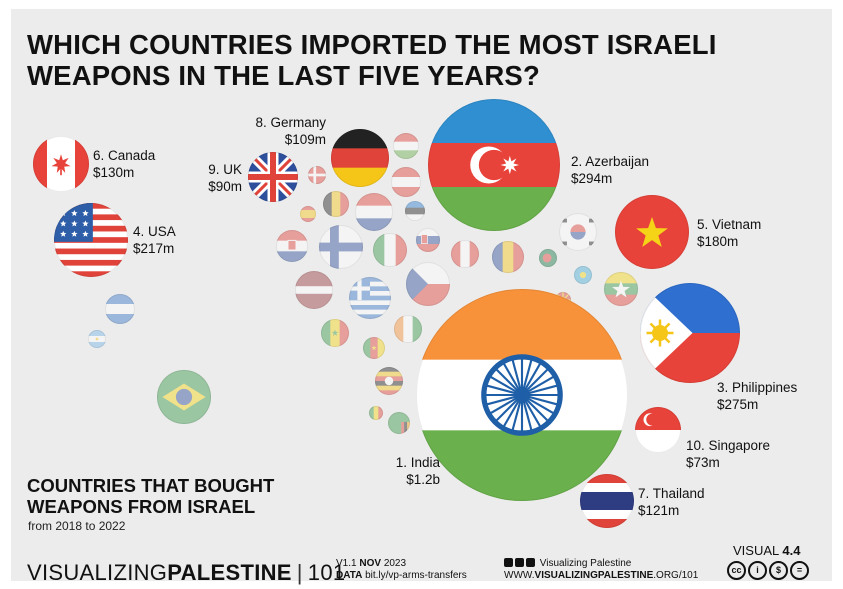 The height and width of the screenshot is (589, 843). What do you see at coordinates (671, 493) in the screenshot?
I see `label-thailand-name: 7. Thailand` at bounding box center [671, 493].